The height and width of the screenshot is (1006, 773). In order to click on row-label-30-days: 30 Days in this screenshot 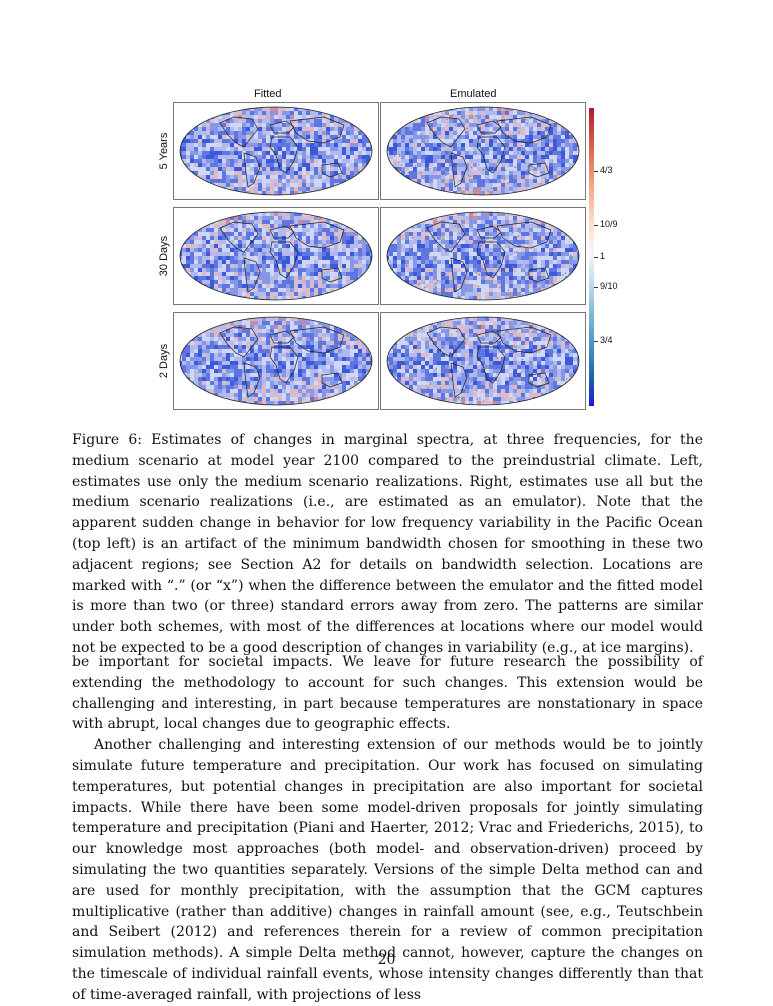, I will do `click(164, 256)`.